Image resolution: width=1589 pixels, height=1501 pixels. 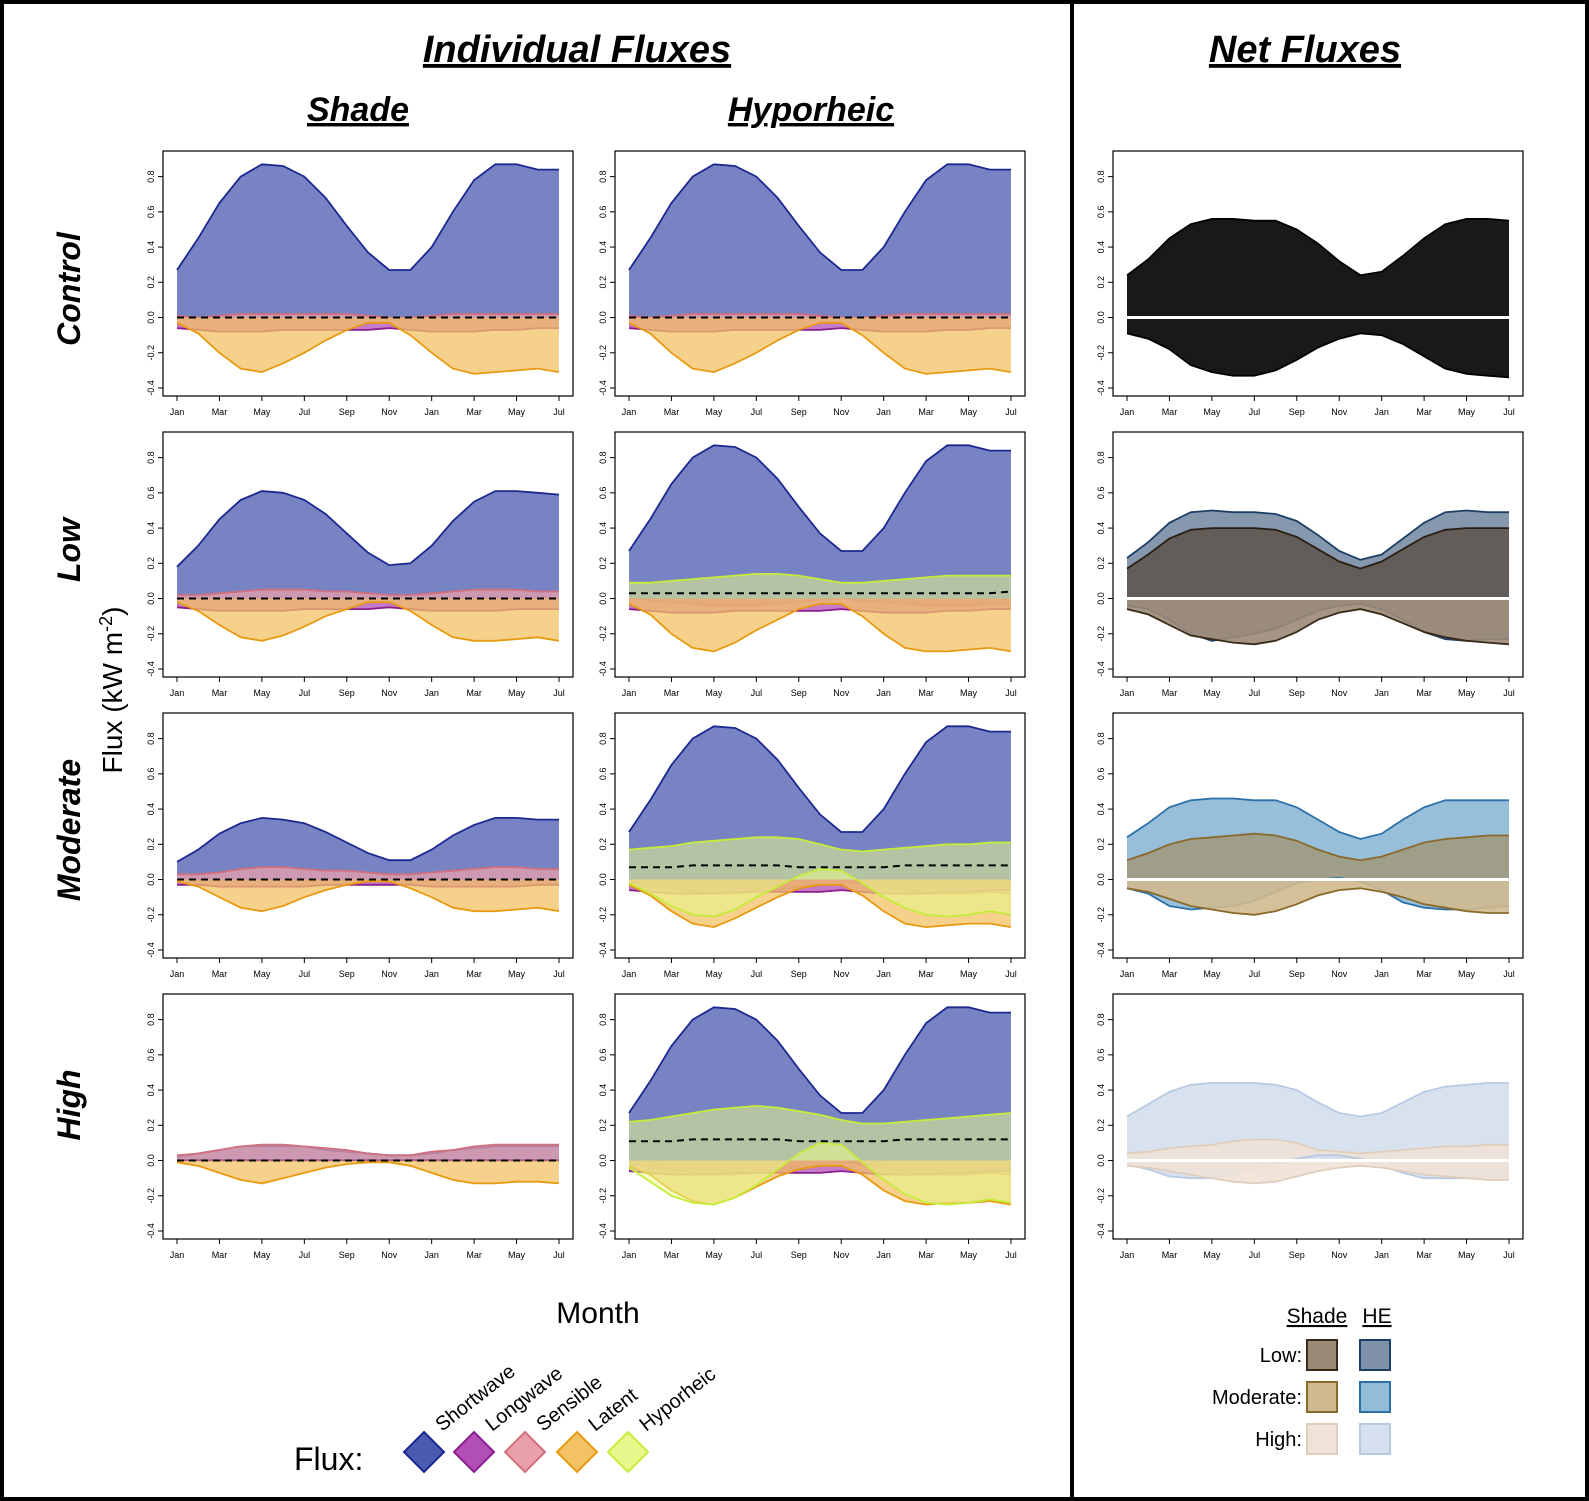 I want to click on row-label-moderate: Moderate, so click(x=69, y=830).